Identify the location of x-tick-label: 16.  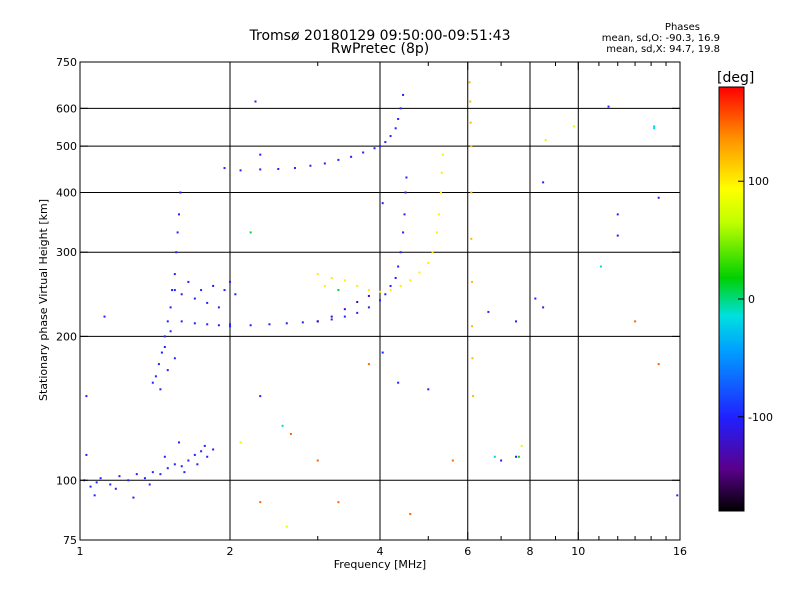
(680, 551).